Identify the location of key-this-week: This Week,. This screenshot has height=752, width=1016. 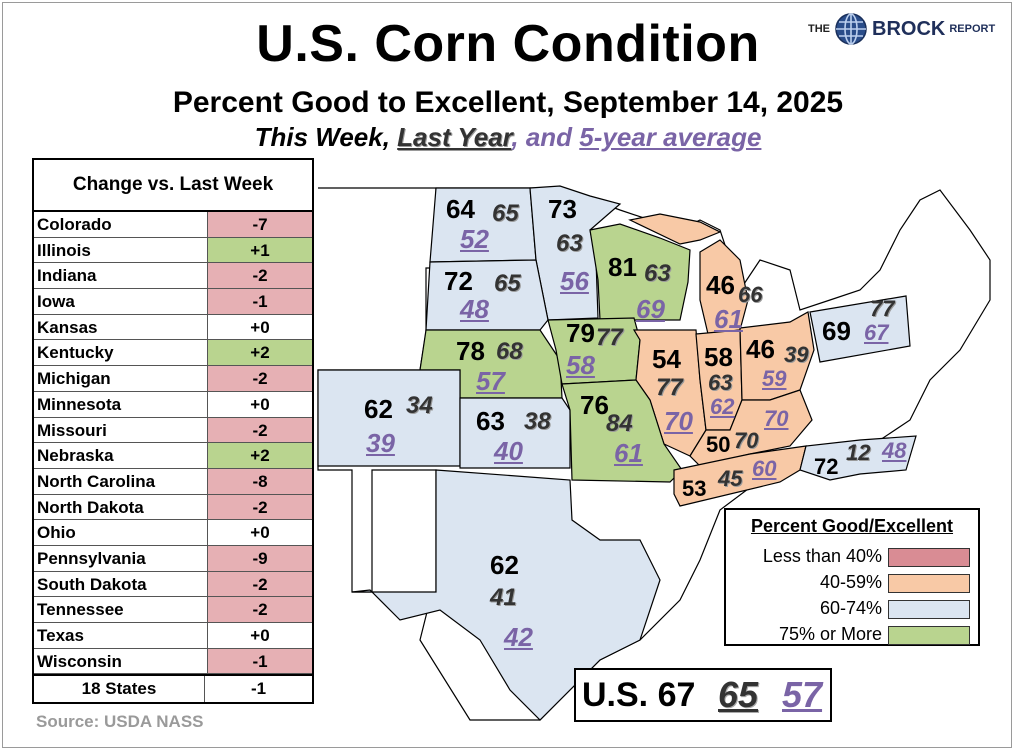
(322, 137).